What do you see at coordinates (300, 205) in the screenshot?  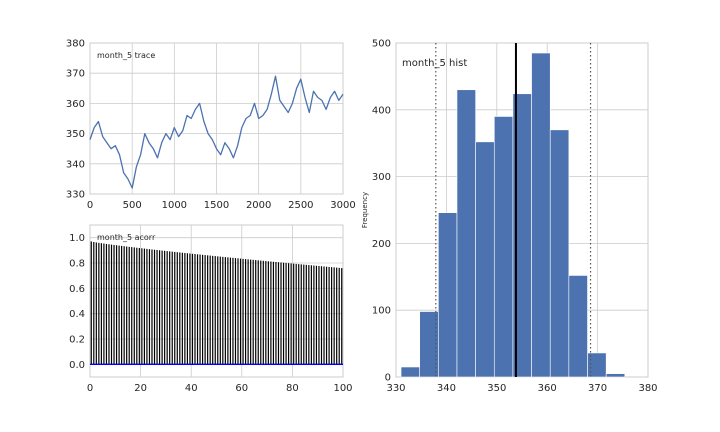 I see `trace-xtick-5: 2500` at bounding box center [300, 205].